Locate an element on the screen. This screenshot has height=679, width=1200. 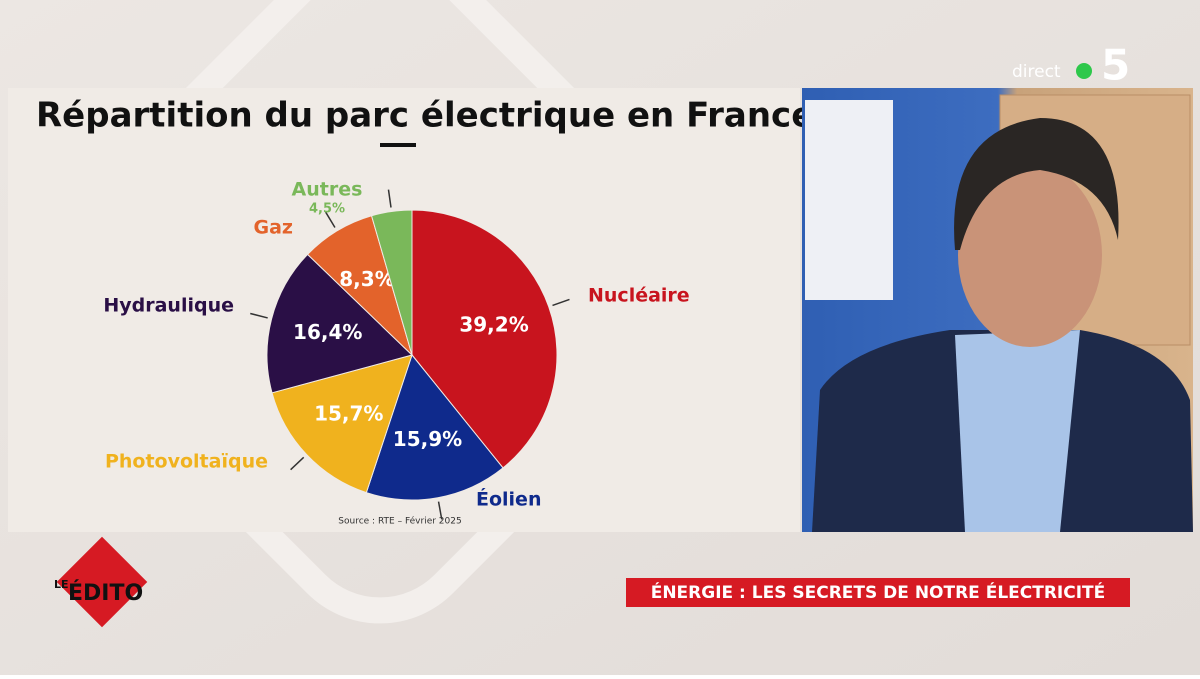
source: Source : RTE – Février 2025 is located at coordinates (399, 521).